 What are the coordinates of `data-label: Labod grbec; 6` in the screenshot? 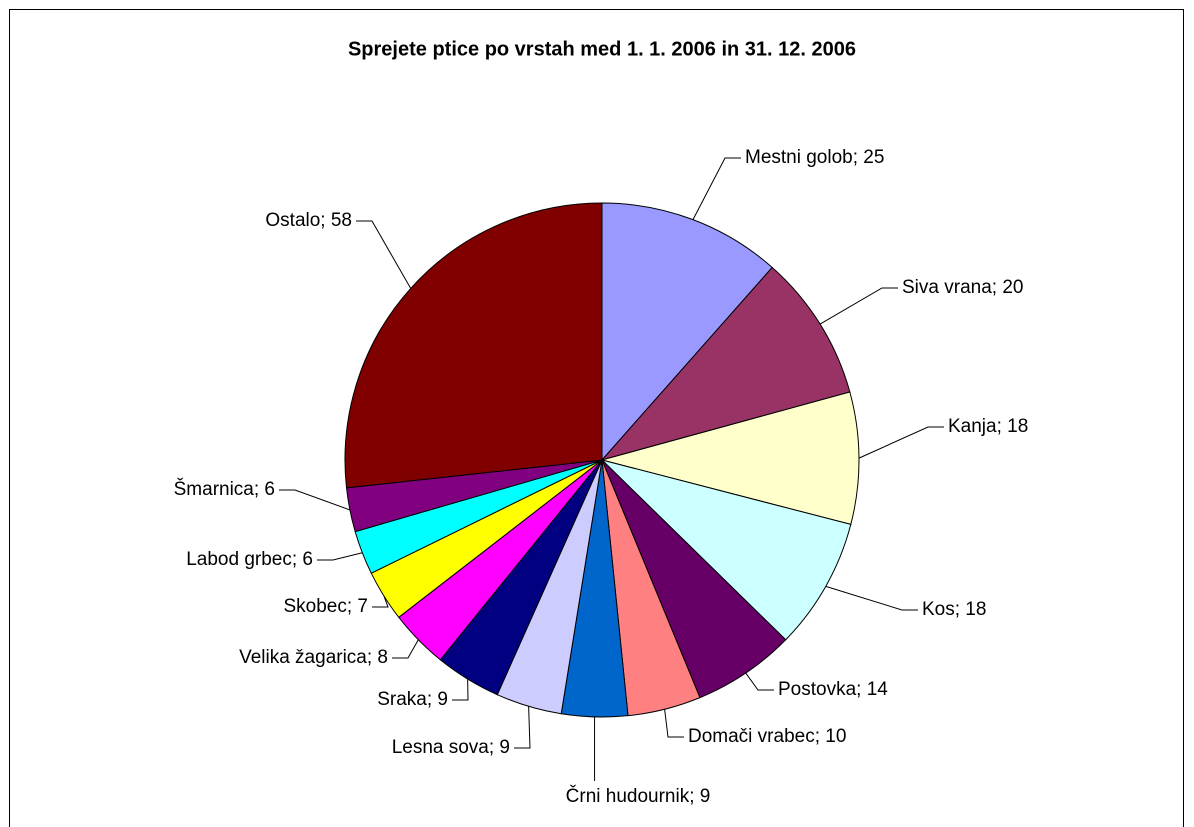 It's located at (249, 559).